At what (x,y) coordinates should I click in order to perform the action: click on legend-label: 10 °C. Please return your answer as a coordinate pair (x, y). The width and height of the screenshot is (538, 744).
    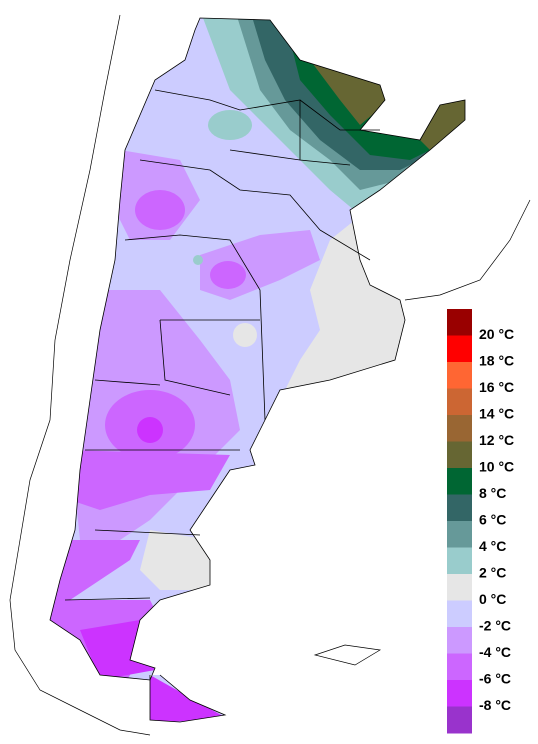
    Looking at the image, I should click on (496, 467).